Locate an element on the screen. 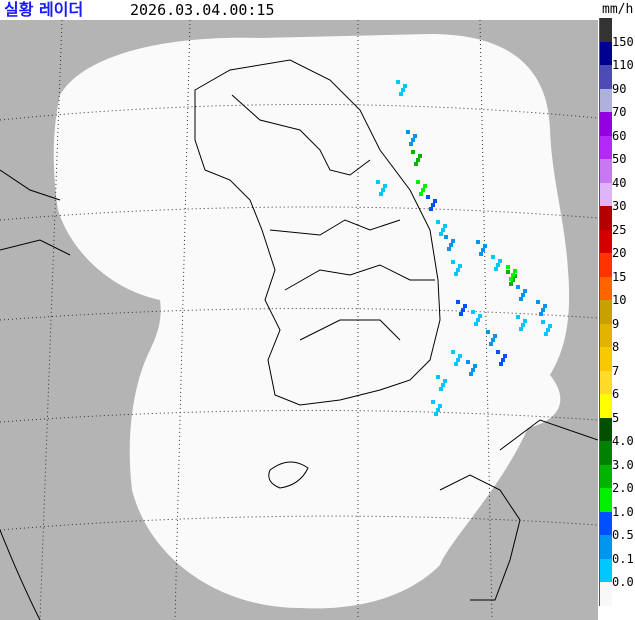 The height and width of the screenshot is (620, 635). legend-label: 2.0 is located at coordinates (623, 488).